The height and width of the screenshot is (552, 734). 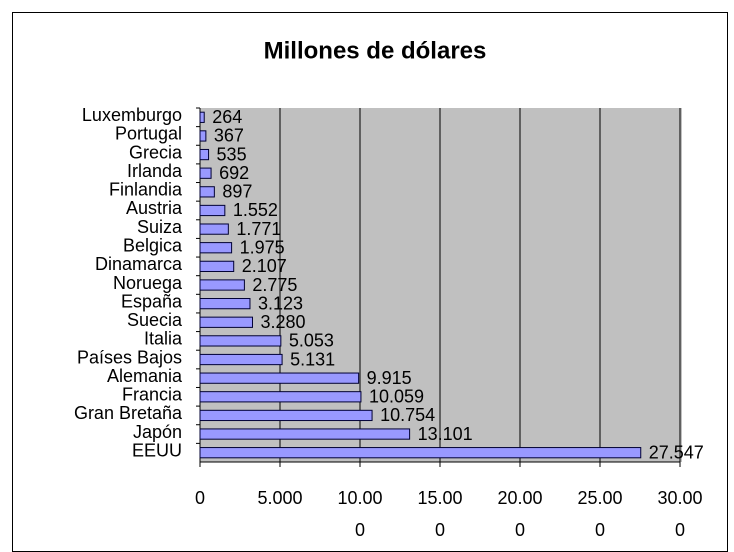 What do you see at coordinates (676, 452) in the screenshot?
I see `value-label: 27.547` at bounding box center [676, 452].